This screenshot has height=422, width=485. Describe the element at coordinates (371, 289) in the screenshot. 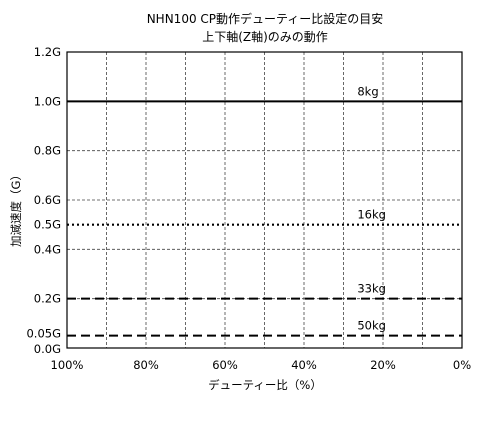

I see `series-label-33kg: 33kg` at that location.